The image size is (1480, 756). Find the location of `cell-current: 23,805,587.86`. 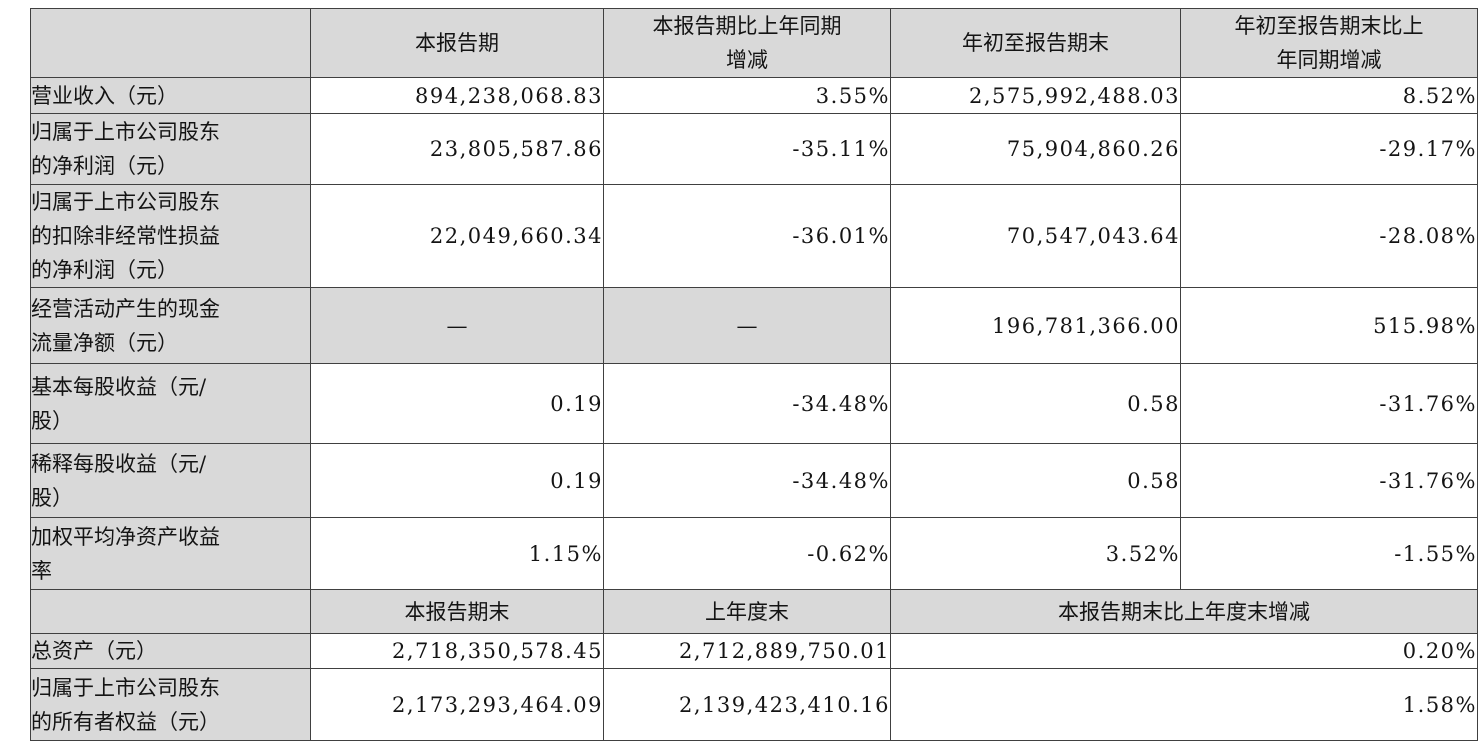

cell-current: 23,805,587.86 is located at coordinates (457, 149).